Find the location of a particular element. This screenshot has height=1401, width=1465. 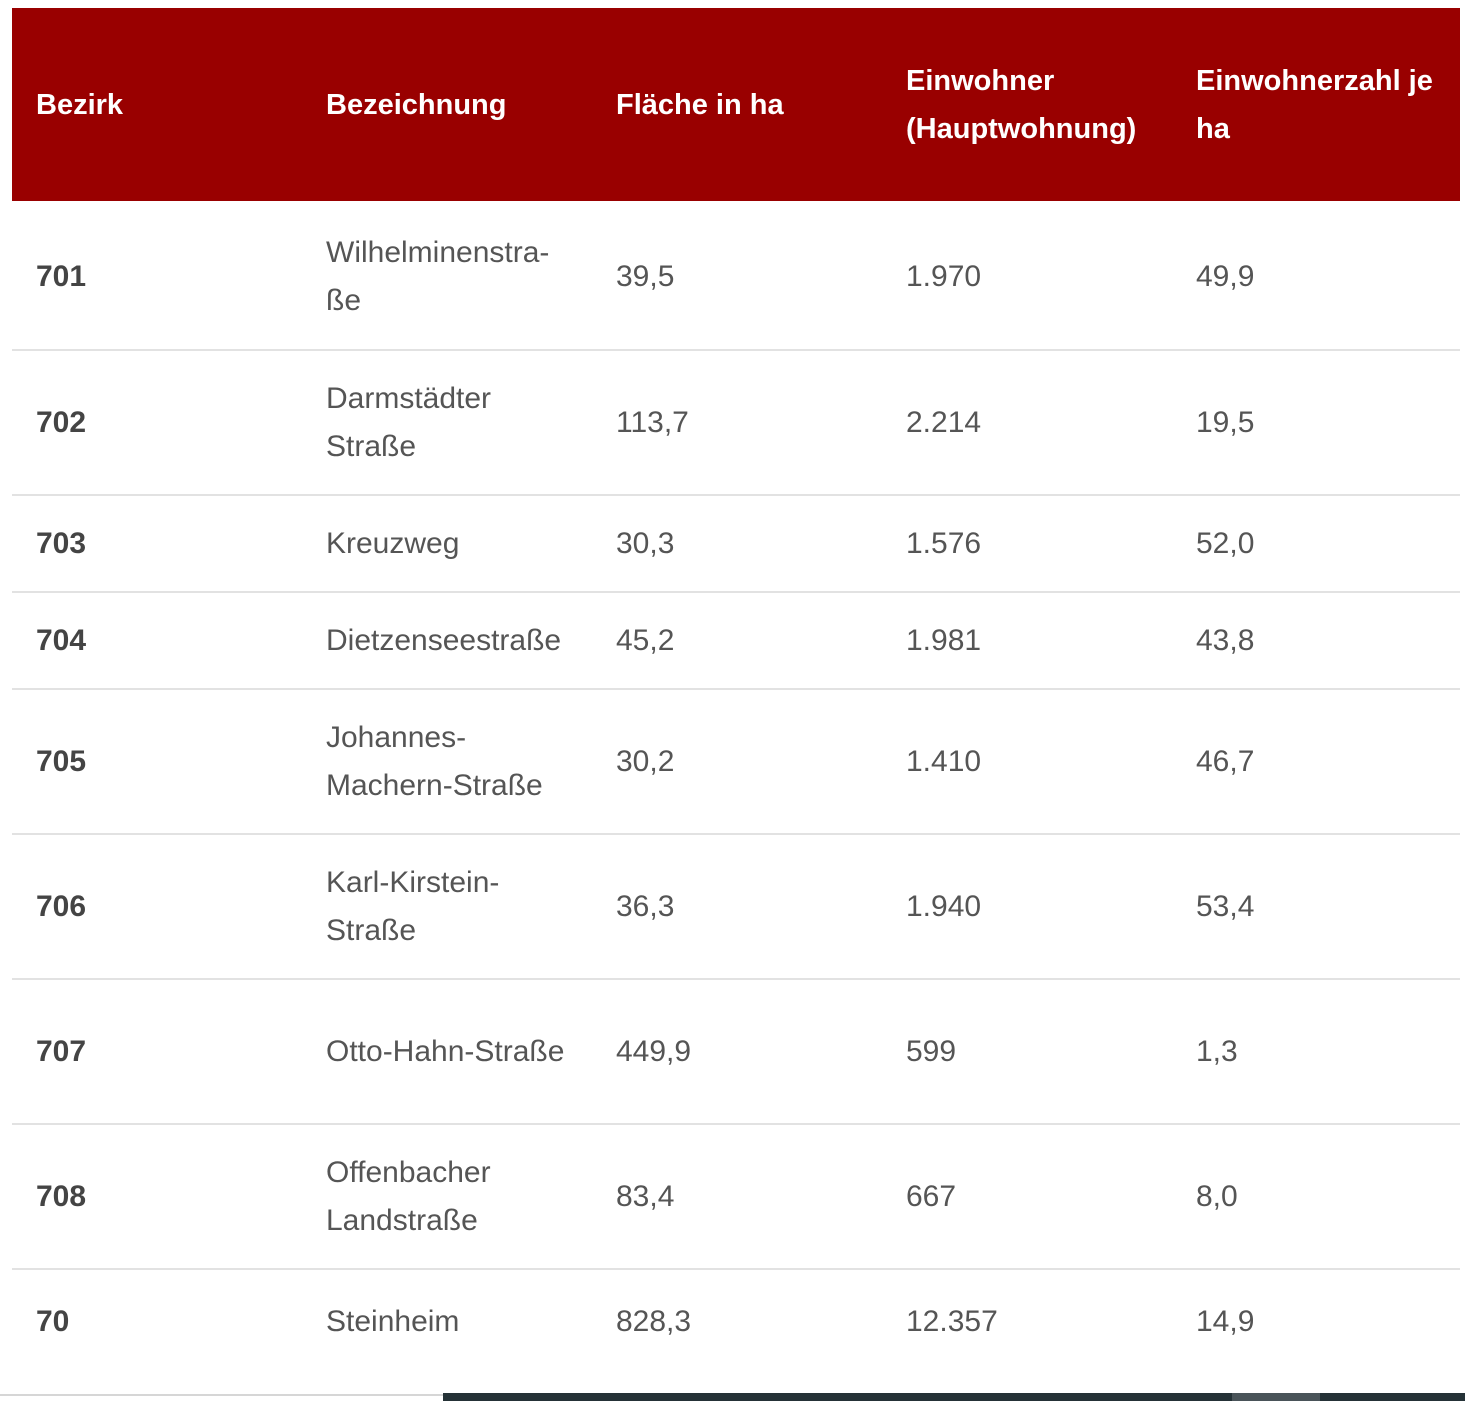

table-row: 702 Darmstädter Straße 113,7 2.214 19,5 is located at coordinates (736, 423).